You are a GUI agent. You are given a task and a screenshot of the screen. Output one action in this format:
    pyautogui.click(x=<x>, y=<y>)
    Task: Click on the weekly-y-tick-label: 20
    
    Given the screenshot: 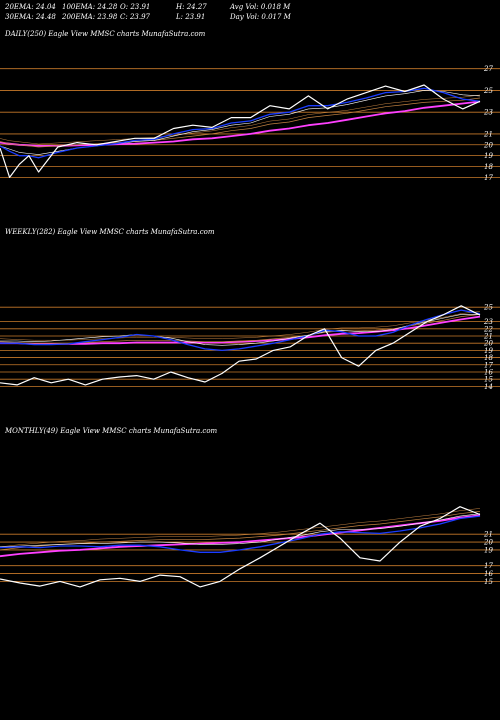 What is the action you would take?
    pyautogui.click(x=488, y=344)
    